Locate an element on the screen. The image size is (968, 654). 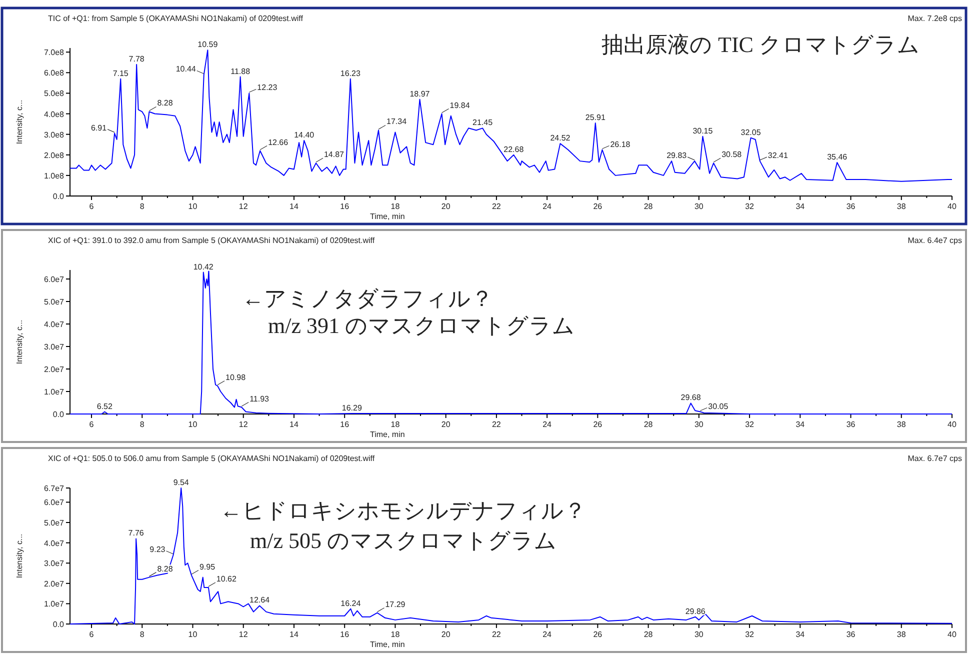
y-tick-label: 6.7e7 is located at coordinates (54, 488).